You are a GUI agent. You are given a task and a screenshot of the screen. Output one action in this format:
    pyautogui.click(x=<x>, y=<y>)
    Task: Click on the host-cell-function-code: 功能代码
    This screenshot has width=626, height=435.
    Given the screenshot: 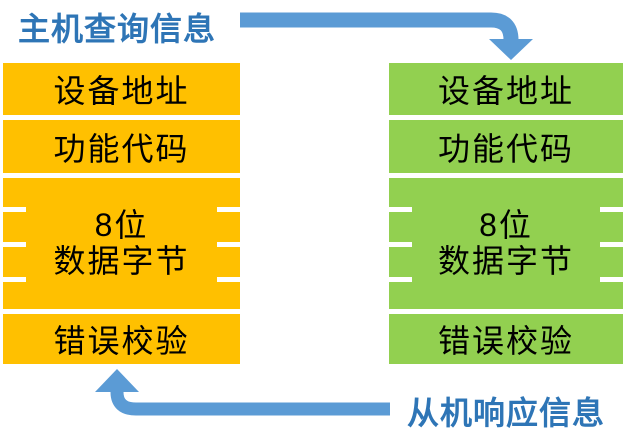 What is the action you would take?
    pyautogui.click(x=121, y=146)
    